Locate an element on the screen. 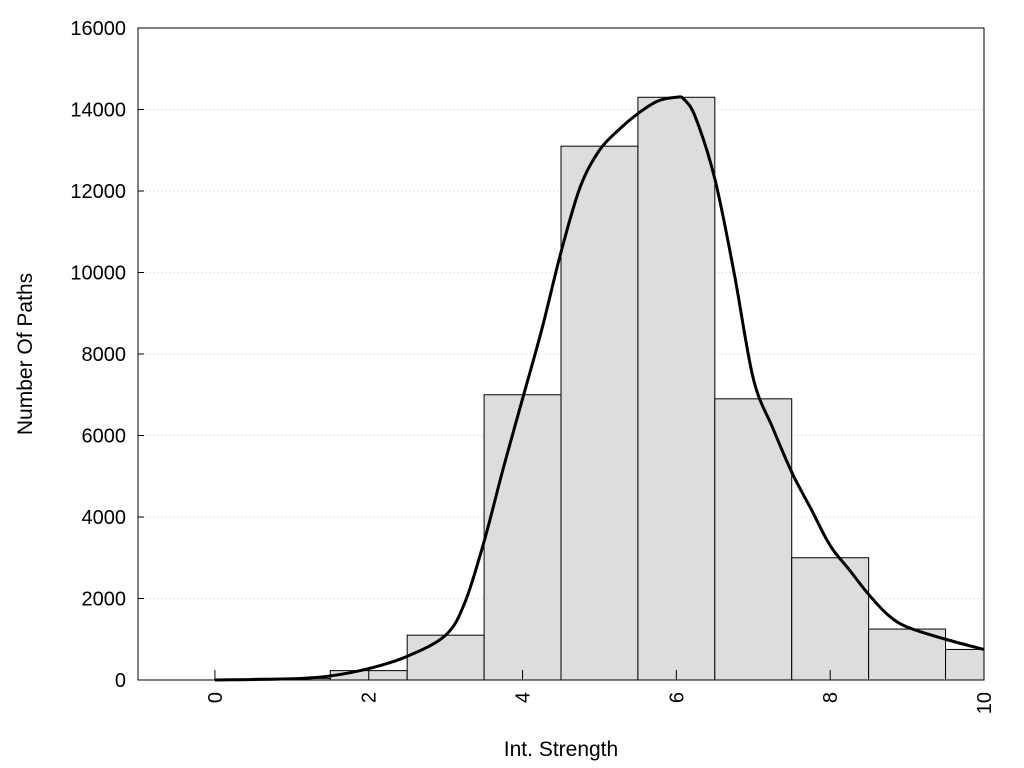  y-tick-label: 8000 is located at coordinates (104, 355).